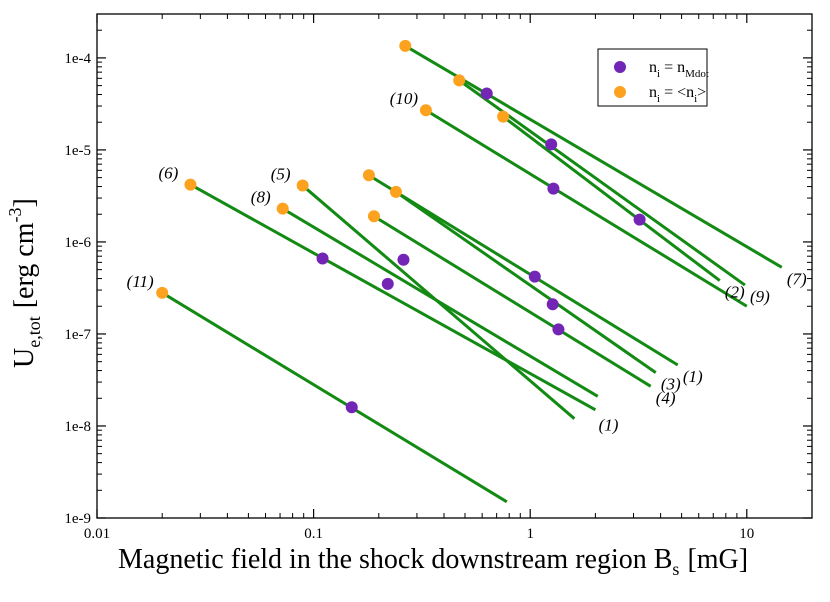  Describe the element at coordinates (24, 265) in the screenshot. I see `y-axis-title-unit: [erg cm` at that location.